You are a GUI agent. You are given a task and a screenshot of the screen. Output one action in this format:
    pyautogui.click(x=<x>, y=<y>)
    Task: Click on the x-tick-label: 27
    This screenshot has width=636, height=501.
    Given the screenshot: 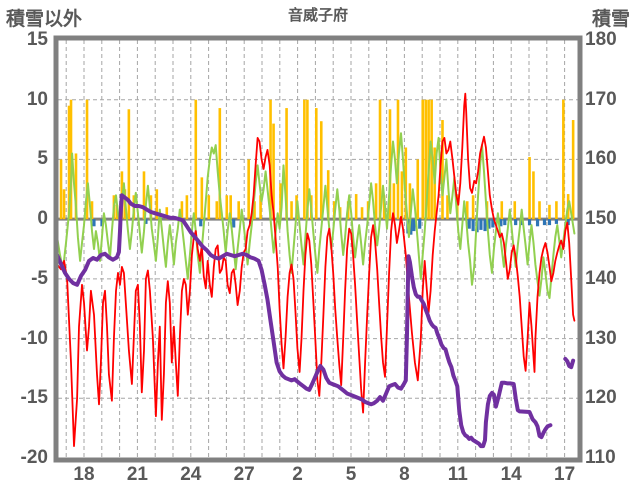 What is the action you would take?
    pyautogui.click(x=244, y=474)
    